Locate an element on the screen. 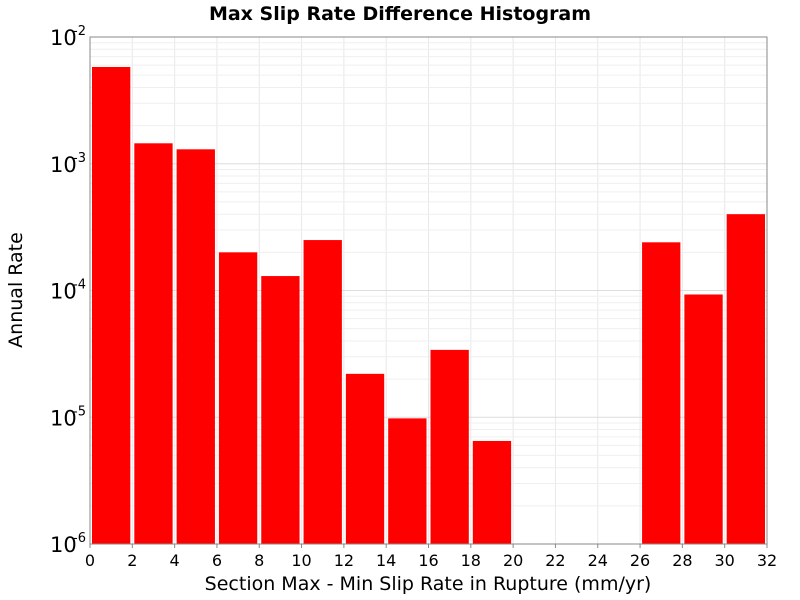 The height and width of the screenshot is (600, 800). x-tick-label: 6 is located at coordinates (217, 560).